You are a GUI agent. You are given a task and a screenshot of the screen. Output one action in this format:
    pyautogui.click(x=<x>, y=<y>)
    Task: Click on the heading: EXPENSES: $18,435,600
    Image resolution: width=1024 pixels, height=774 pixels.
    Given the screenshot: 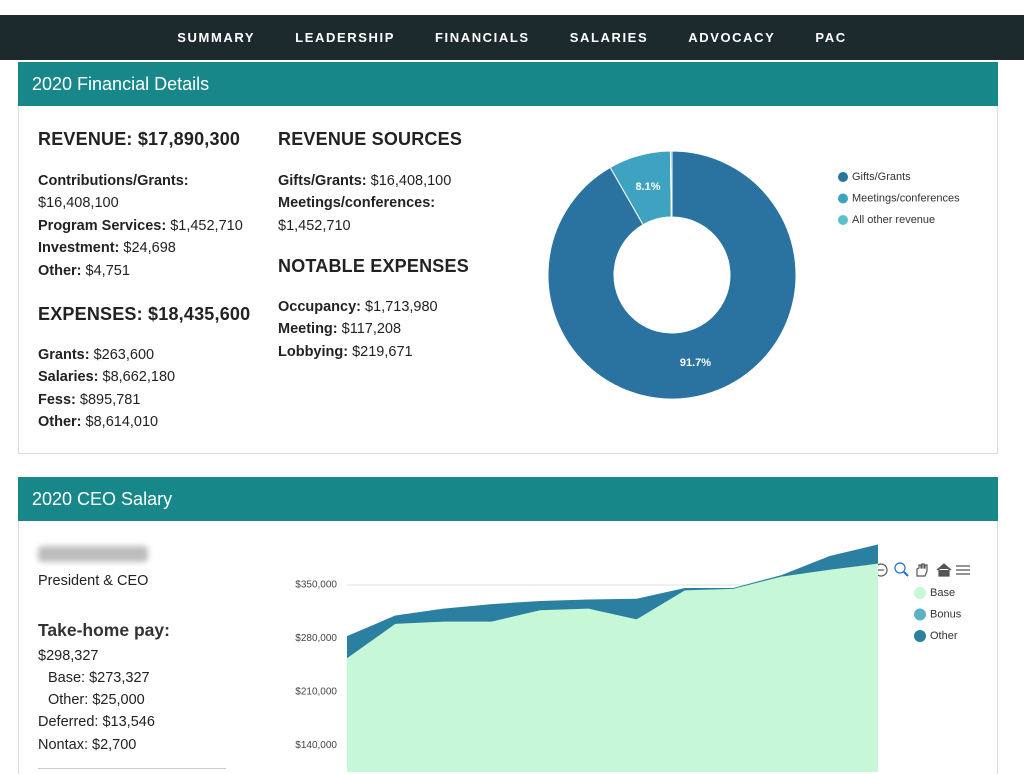 What is the action you would take?
    pyautogui.click(x=144, y=314)
    